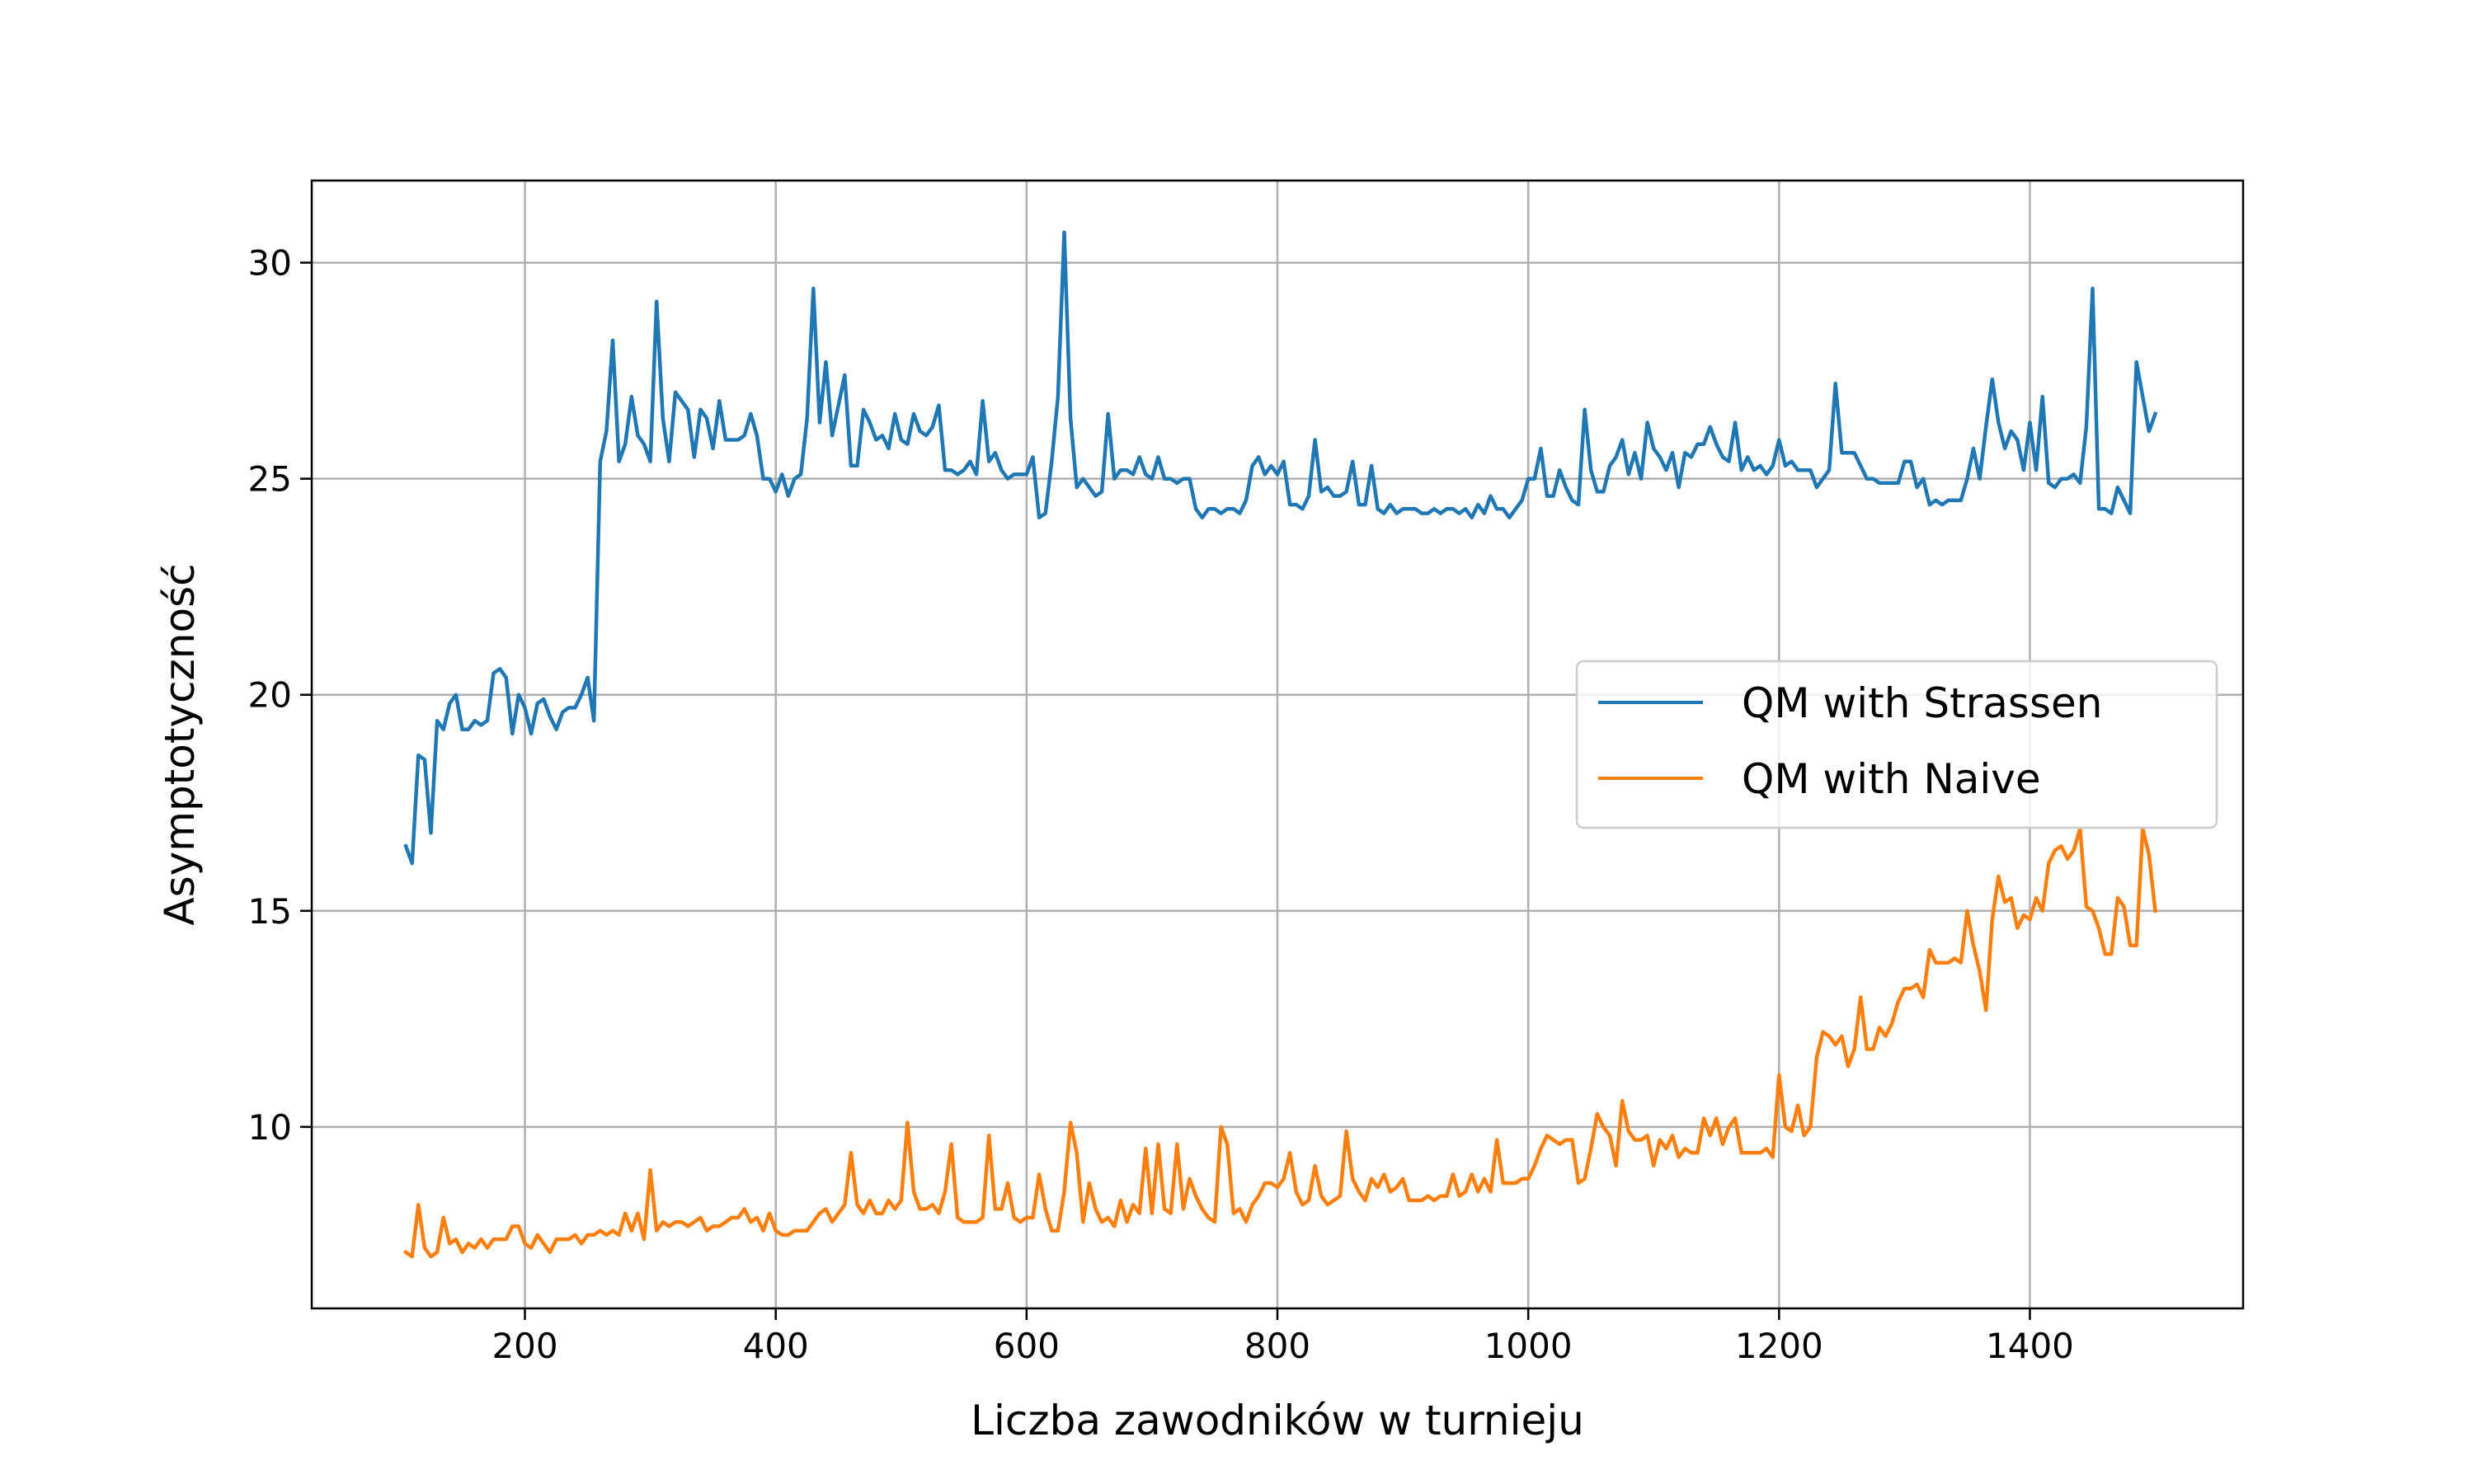  I want to click on y-tick-label: 25, so click(270, 479).